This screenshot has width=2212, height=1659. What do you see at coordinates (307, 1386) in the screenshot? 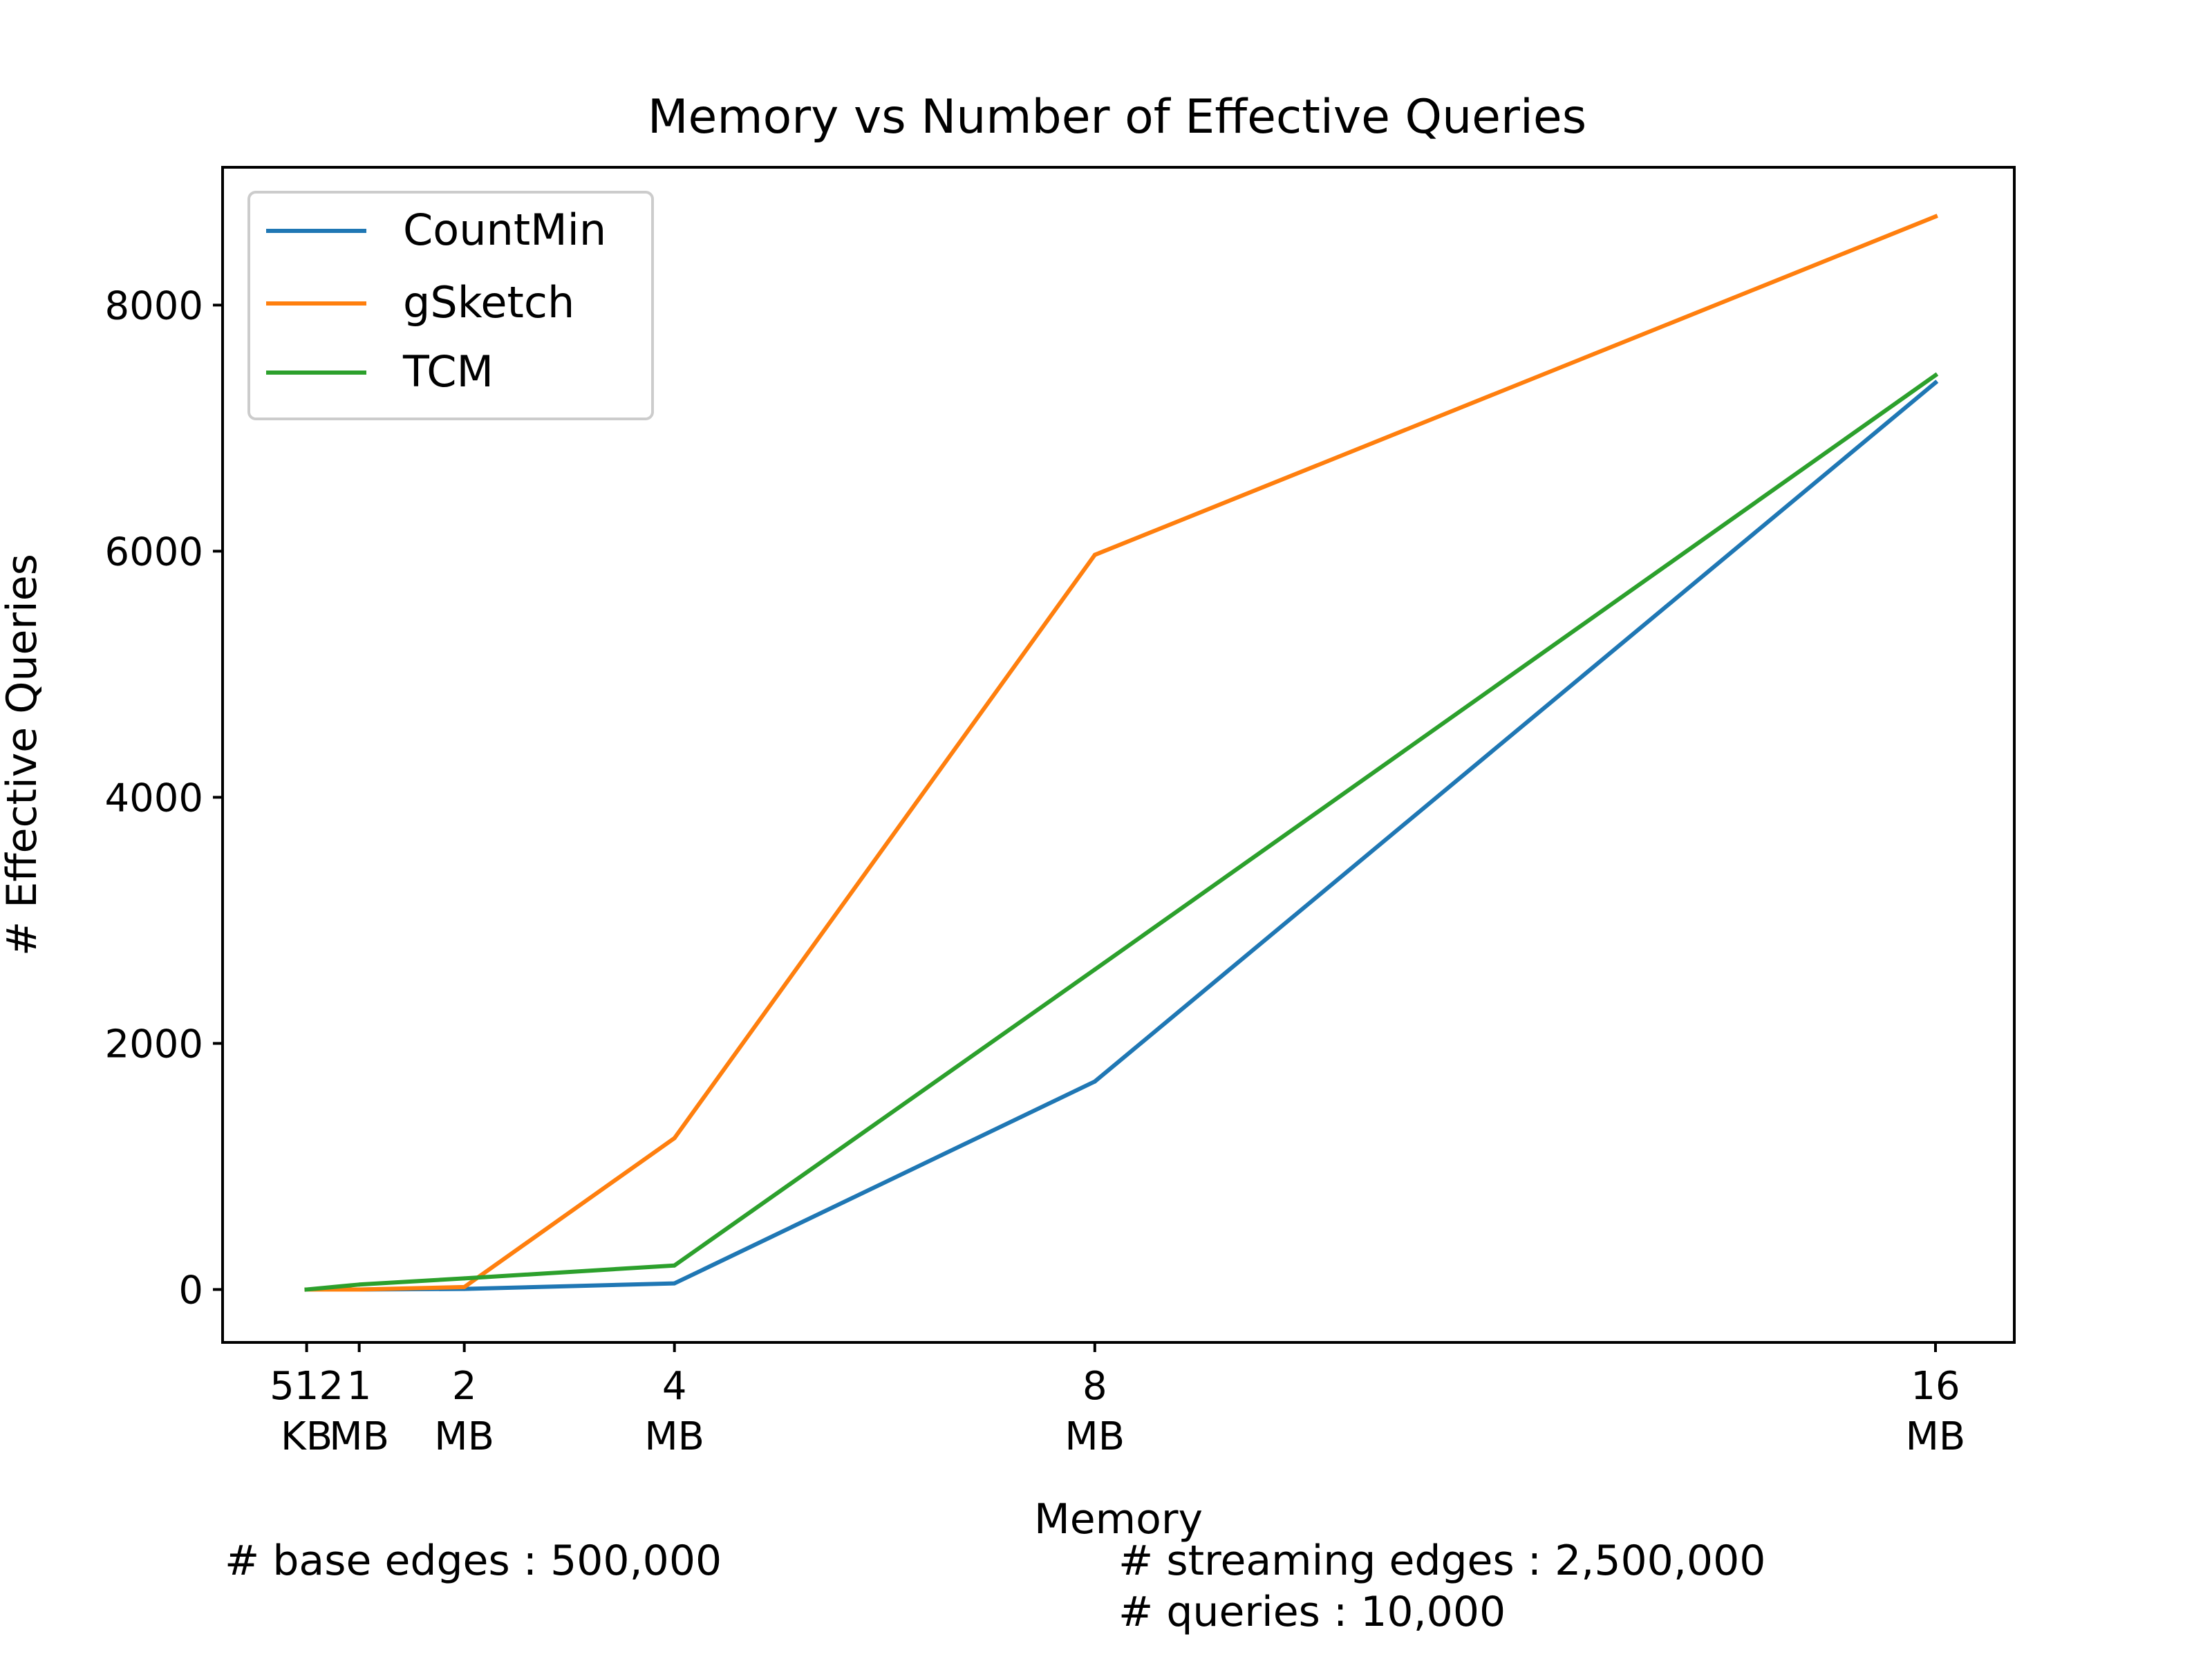
I see `x-tick-label: 512` at bounding box center [307, 1386].